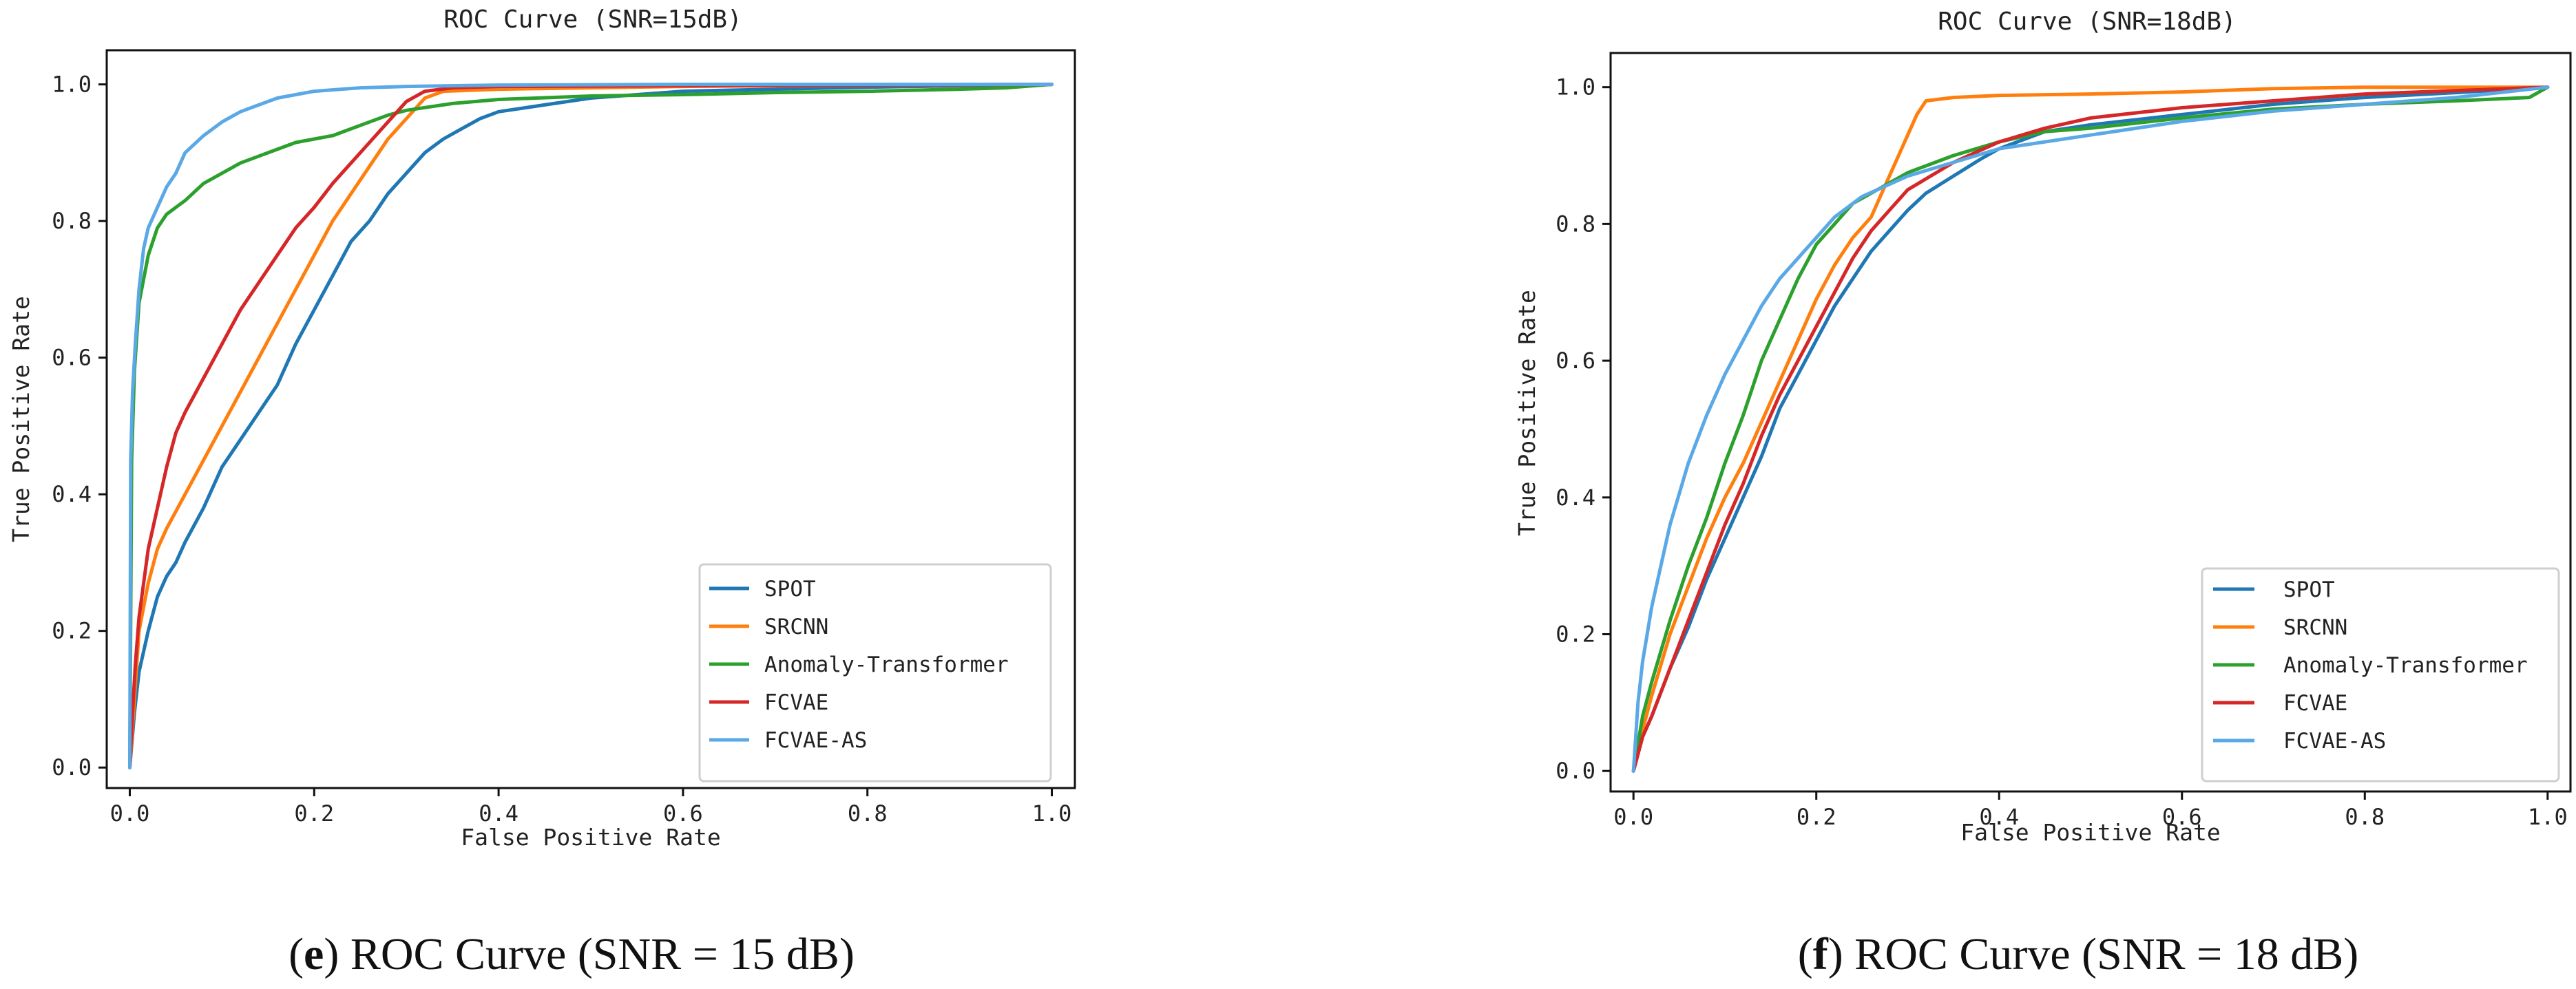  I want to click on caption-text: ROC Curve (SNR = 18 dB), so click(2106, 954).